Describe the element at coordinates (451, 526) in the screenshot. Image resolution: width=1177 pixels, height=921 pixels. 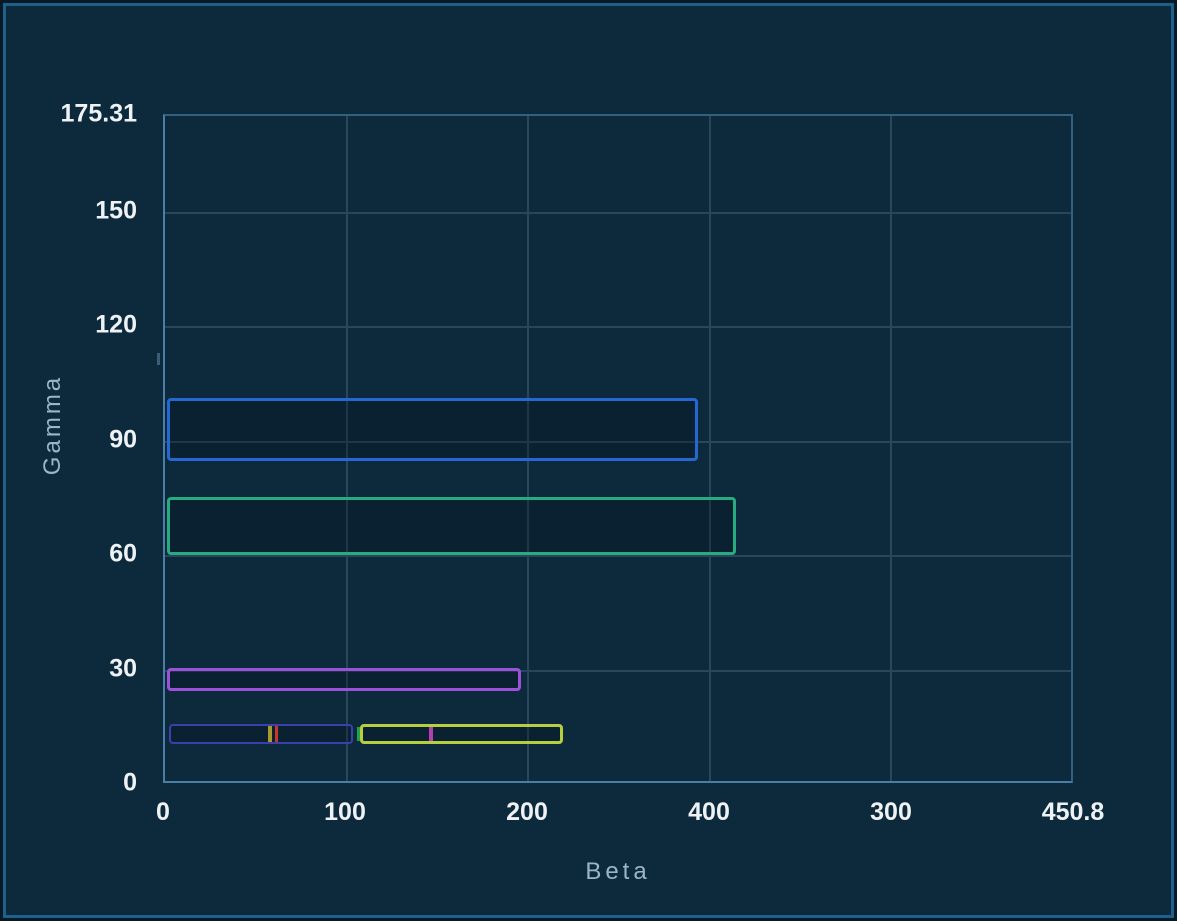
I see `bar-green` at that location.